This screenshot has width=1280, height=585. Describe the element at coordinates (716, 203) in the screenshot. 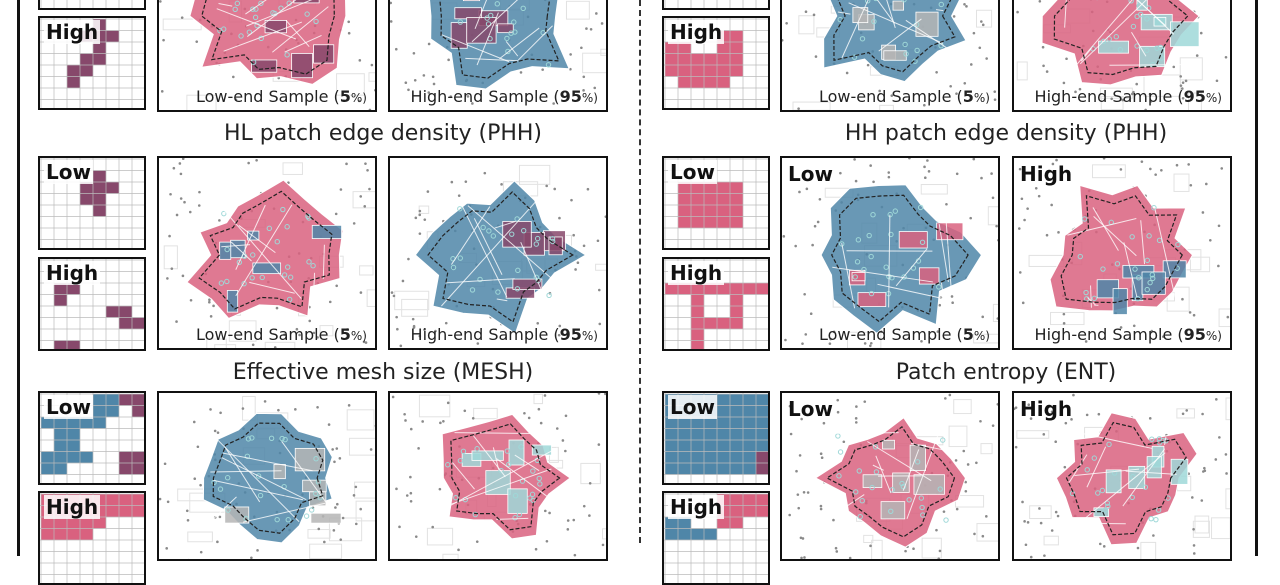

I see `hh-edge-low-grid: Low` at that location.